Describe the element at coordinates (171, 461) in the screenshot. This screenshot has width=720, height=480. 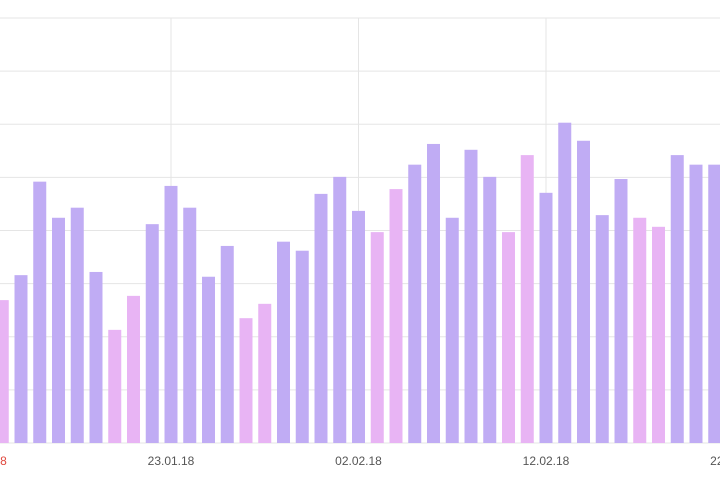
I see `x-tick-label: 23.01.18` at that location.